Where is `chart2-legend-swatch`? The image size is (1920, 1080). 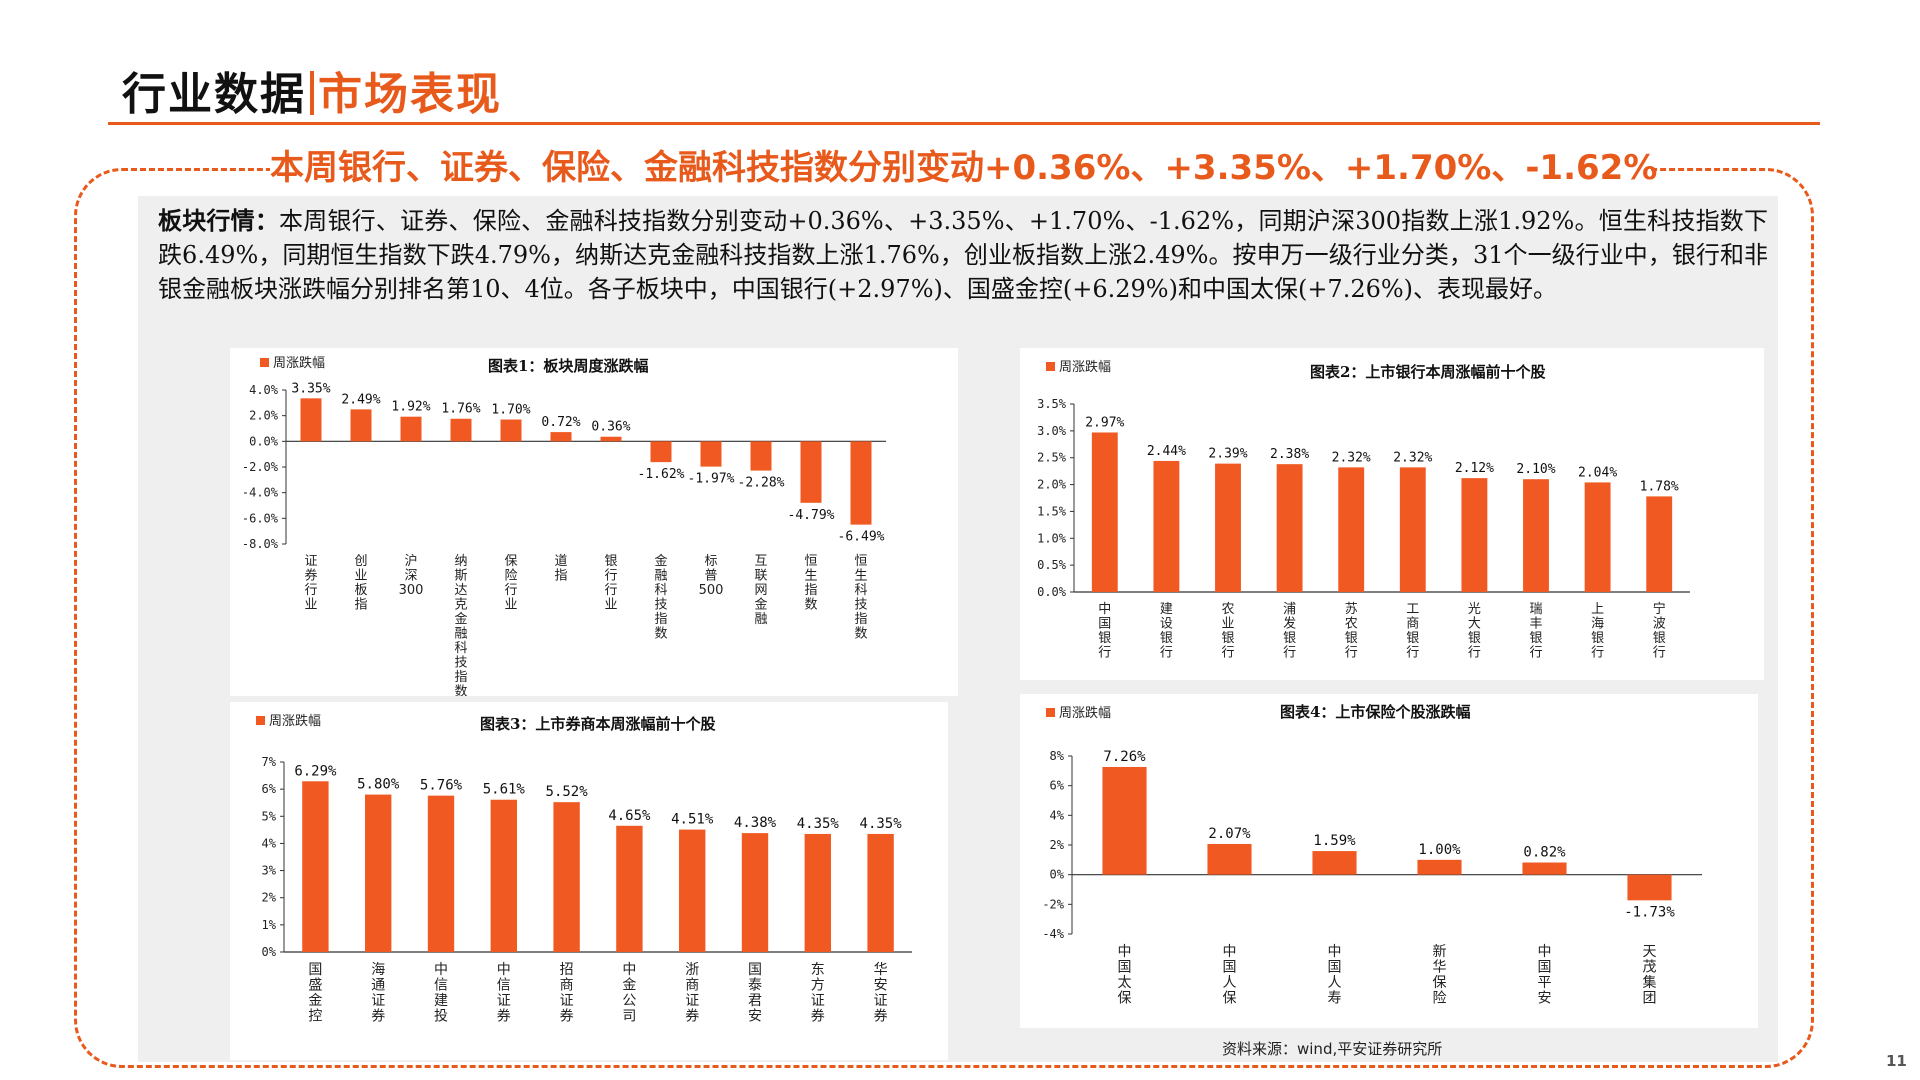 chart2-legend-swatch is located at coordinates (1050, 366).